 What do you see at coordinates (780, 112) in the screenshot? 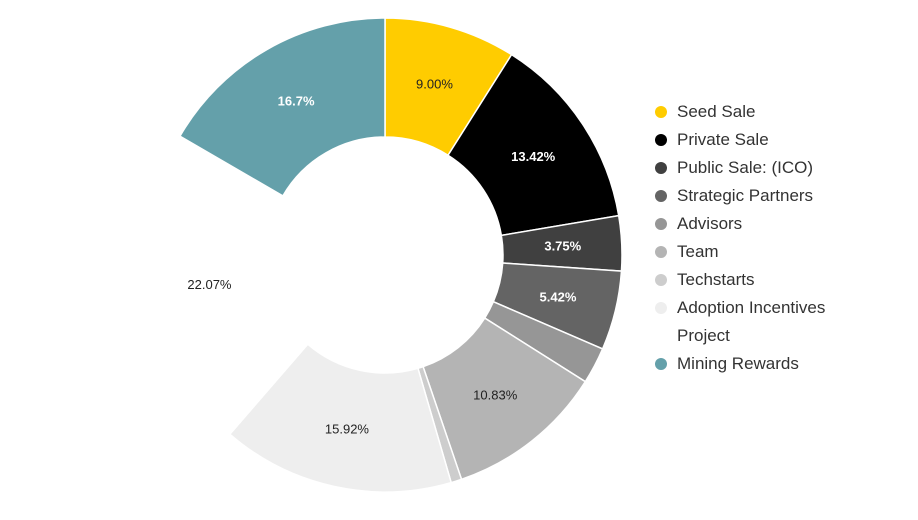
I see `legend-item-seed-sale: Seed Sale` at bounding box center [780, 112].